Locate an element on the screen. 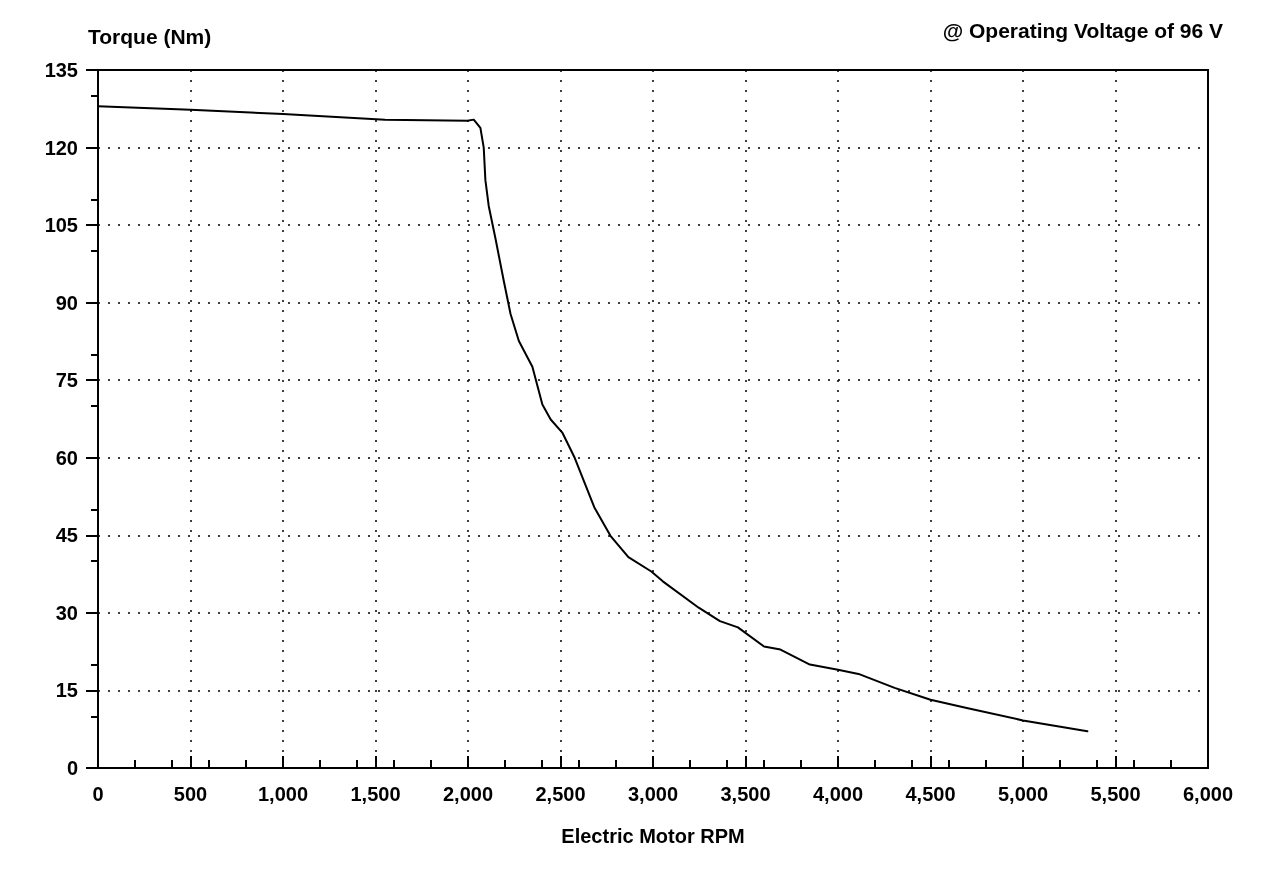  y-tick-label: 135 is located at coordinates (61, 70).